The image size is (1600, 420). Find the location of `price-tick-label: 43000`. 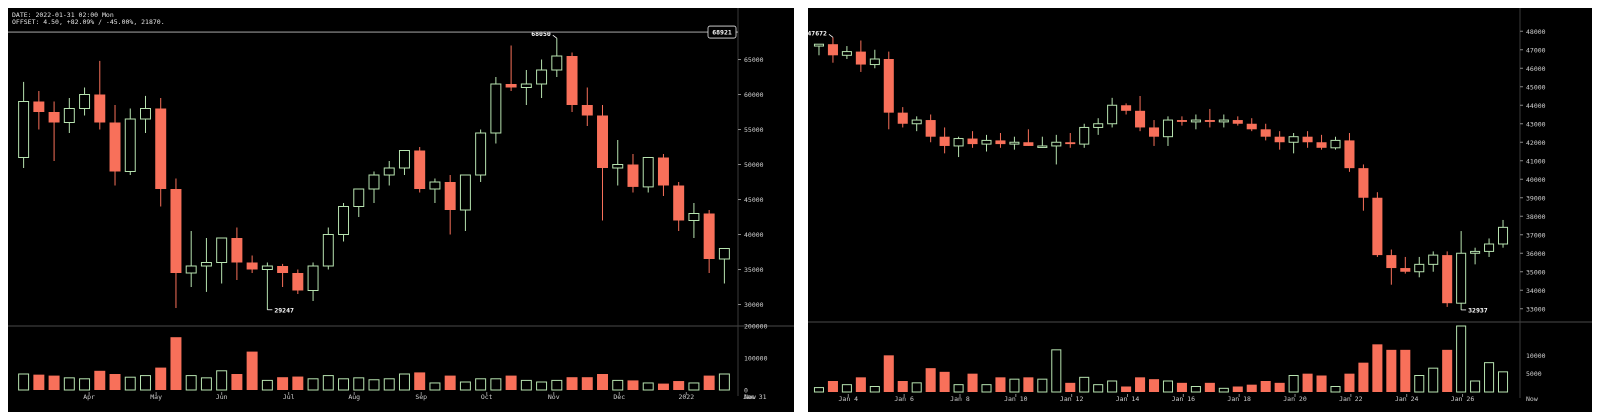

price-tick-label: 43000 is located at coordinates (1536, 124).